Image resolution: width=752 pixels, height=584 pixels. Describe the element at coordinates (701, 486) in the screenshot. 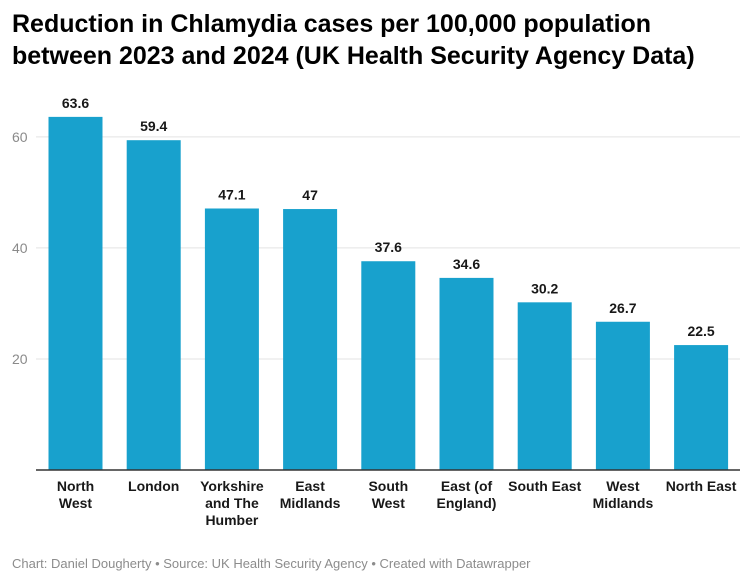

I see `category-label: North East` at that location.